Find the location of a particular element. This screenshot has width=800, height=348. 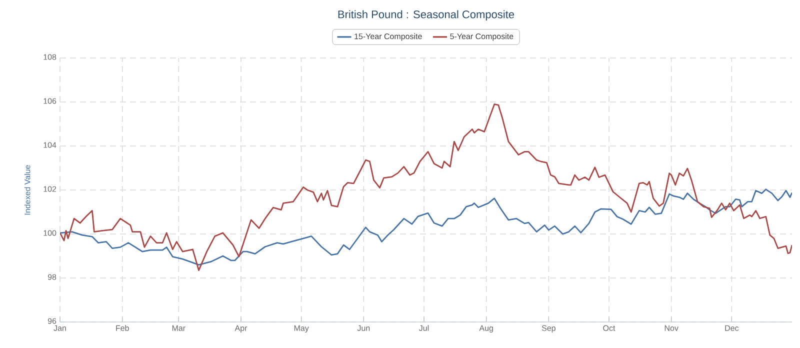

legend-label: 5-Year Composite is located at coordinates (482, 37).